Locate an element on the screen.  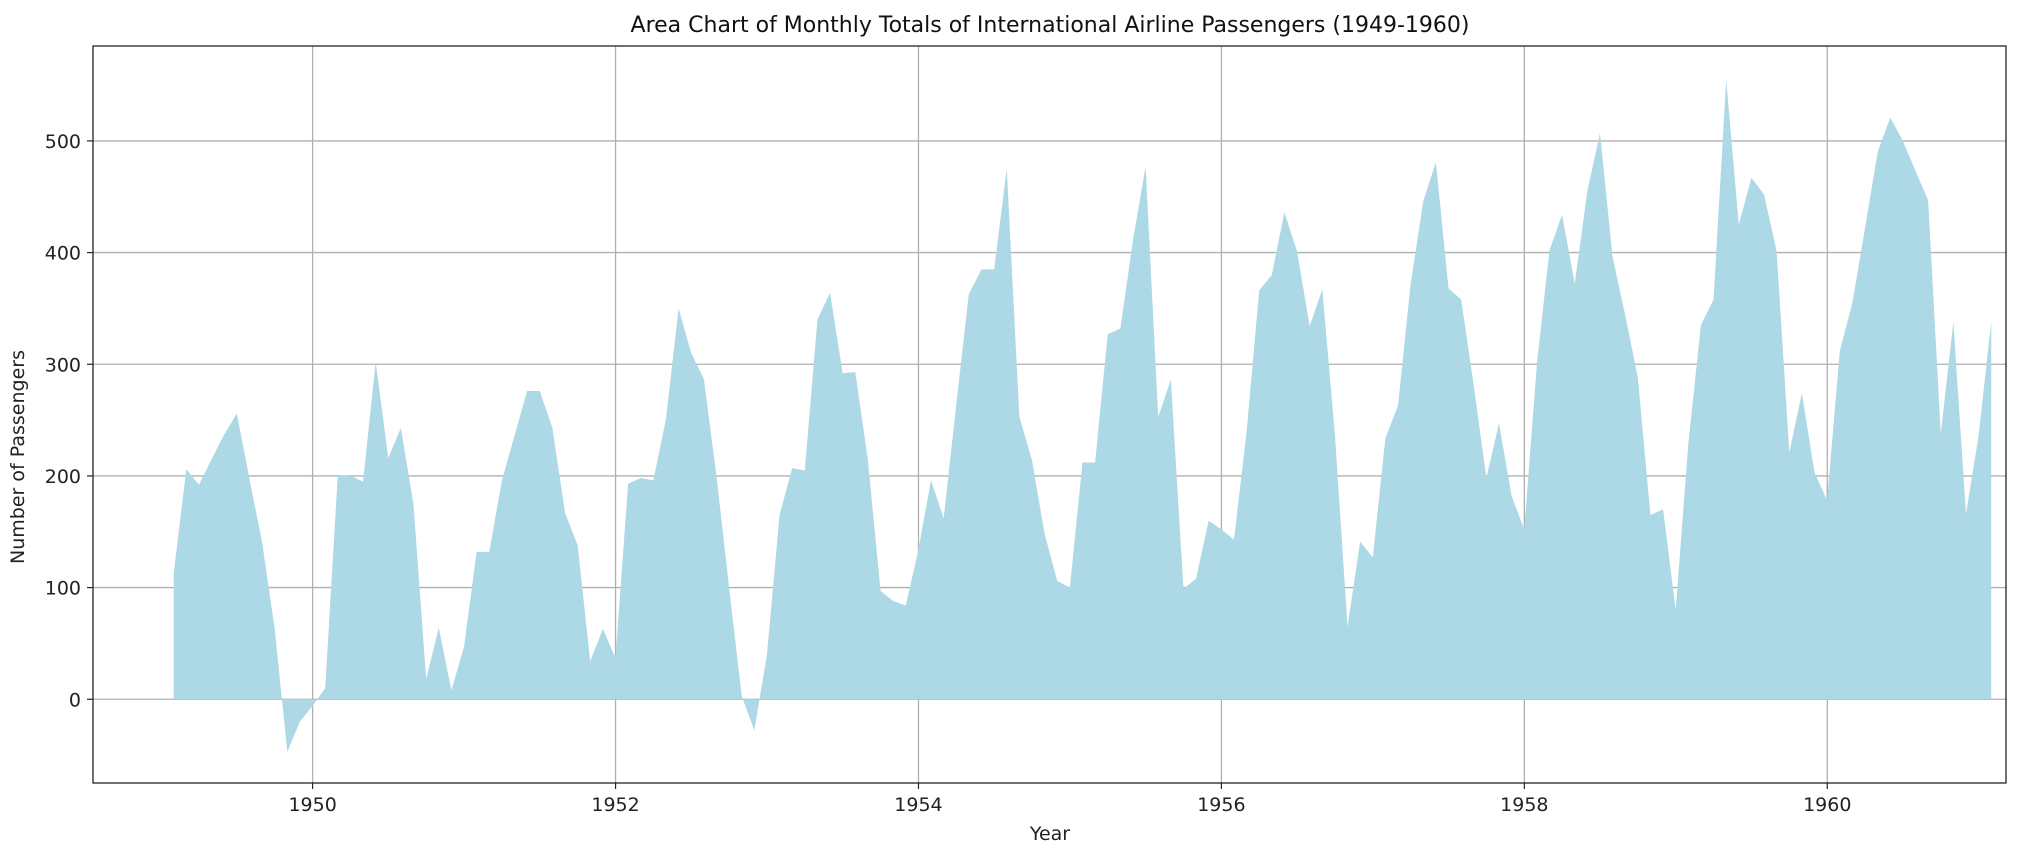
y-tick-label: 300 is located at coordinates (63, 365).